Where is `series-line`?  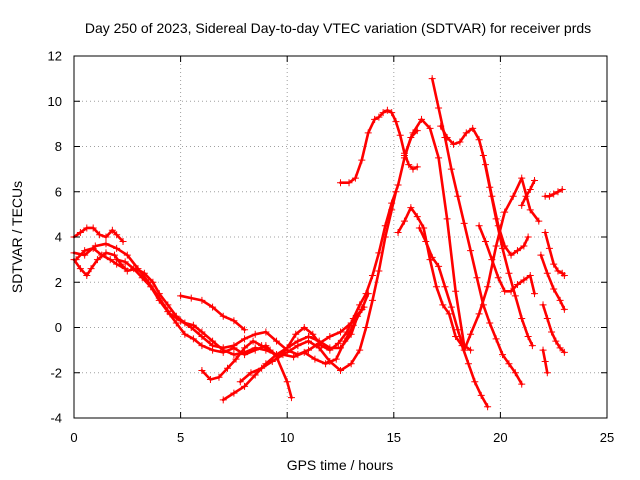 series-line is located at coordinates (204, 328).